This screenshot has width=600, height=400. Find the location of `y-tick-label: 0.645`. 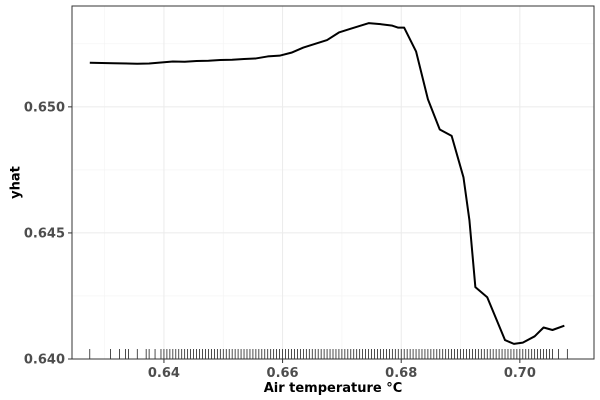

y-tick-label: 0.645 is located at coordinates (44, 233).